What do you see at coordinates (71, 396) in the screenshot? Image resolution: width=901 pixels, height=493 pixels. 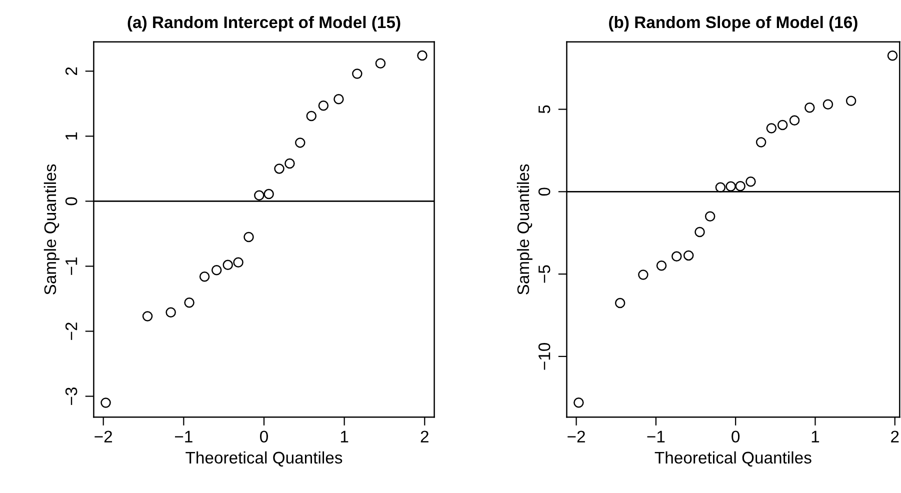 I see `y-tick-label: −3` at bounding box center [71, 396].